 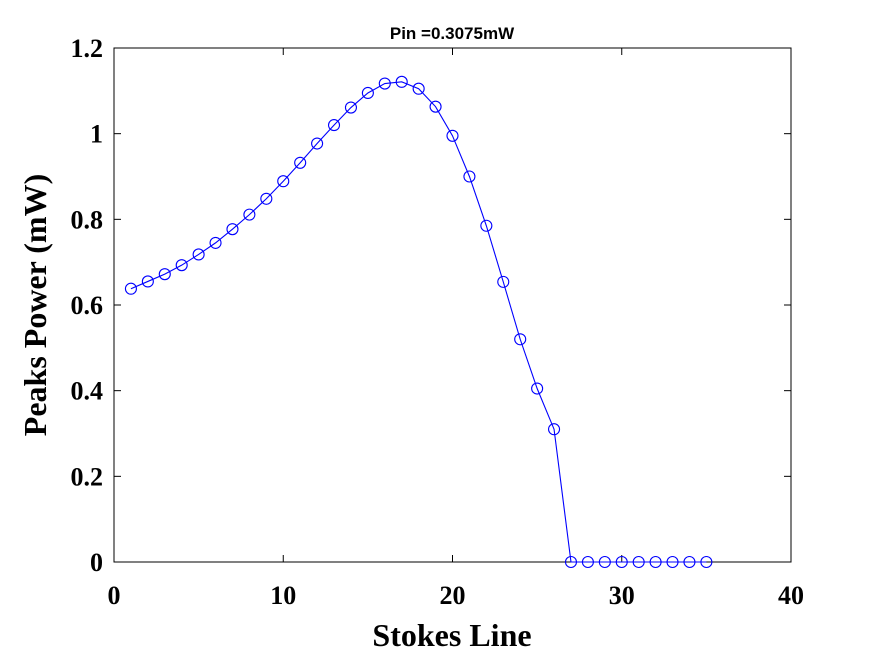 I want to click on x-tick-label: 0, so click(x=114, y=595).